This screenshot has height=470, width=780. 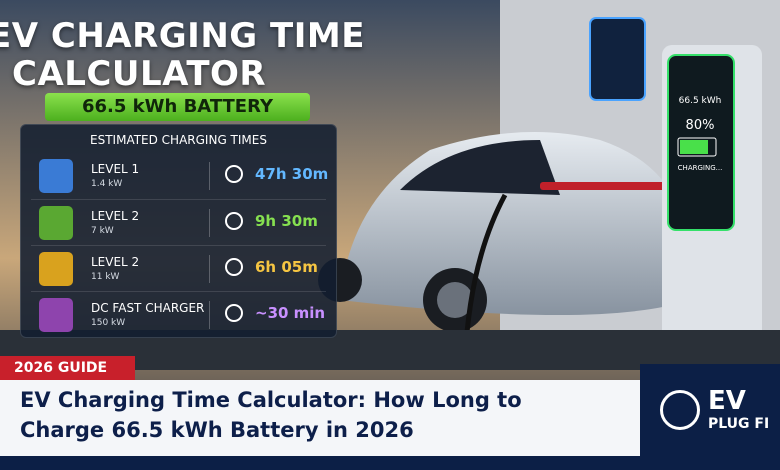 What do you see at coordinates (180, 176) in the screenshot?
I see `charge-row: LEVEL 1 1.4 kW 47h 30m` at bounding box center [180, 176].